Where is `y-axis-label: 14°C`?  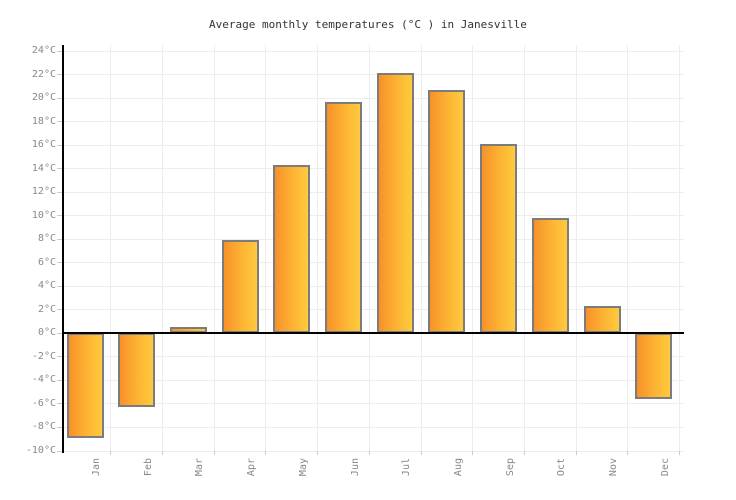
y-axis-label: 14°C is located at coordinates (43, 168).